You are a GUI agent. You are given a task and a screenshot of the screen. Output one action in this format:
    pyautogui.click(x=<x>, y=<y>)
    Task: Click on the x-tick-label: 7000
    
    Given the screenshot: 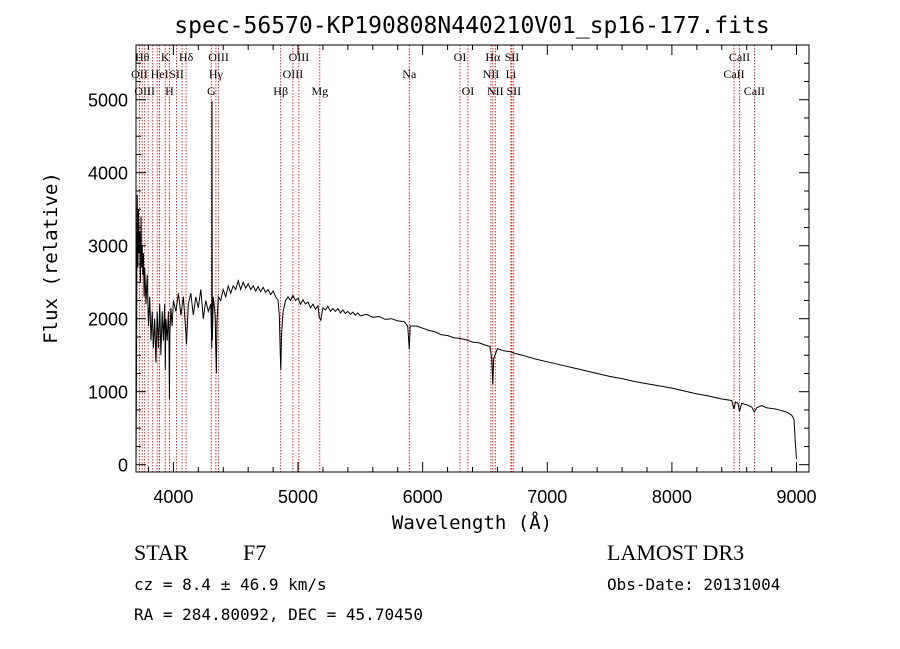 What is the action you would take?
    pyautogui.click(x=547, y=497)
    